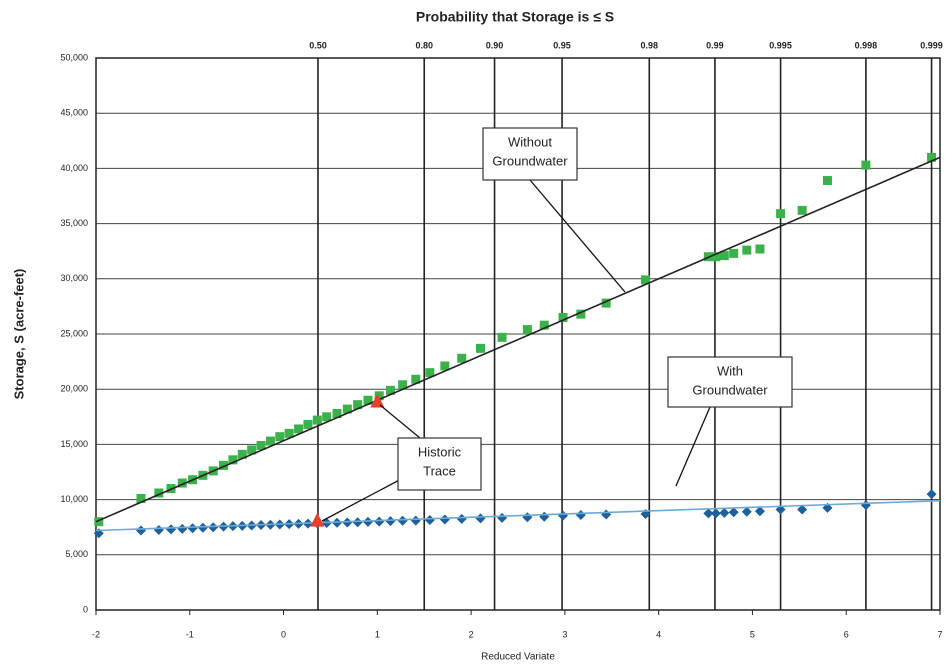 Image resolution: width=945 pixels, height=667 pixels. What do you see at coordinates (377, 634) in the screenshot?
I see `x-tick-label: 1` at bounding box center [377, 634].